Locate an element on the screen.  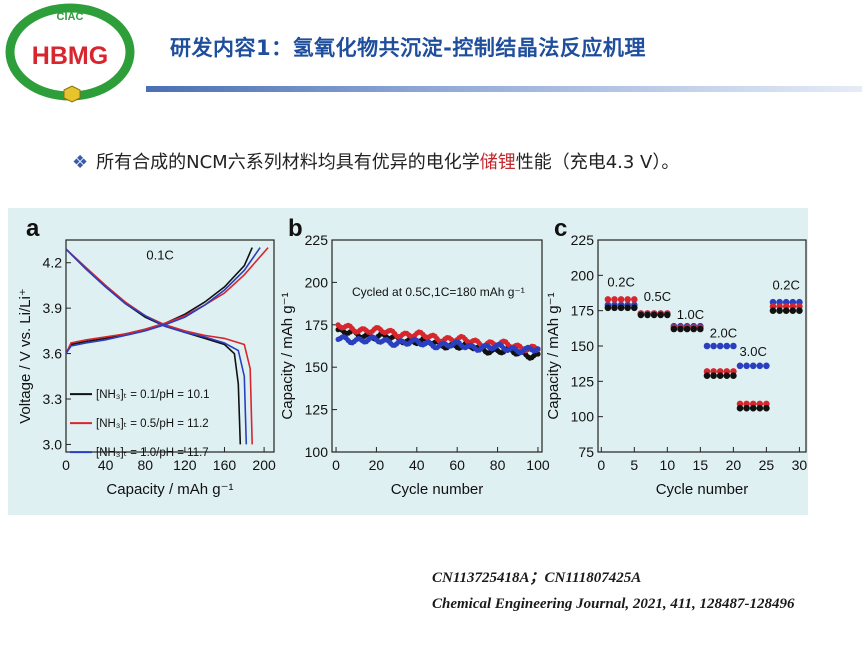
hbmg-logo: CIAC HBMG is located at coordinates (70, 53).